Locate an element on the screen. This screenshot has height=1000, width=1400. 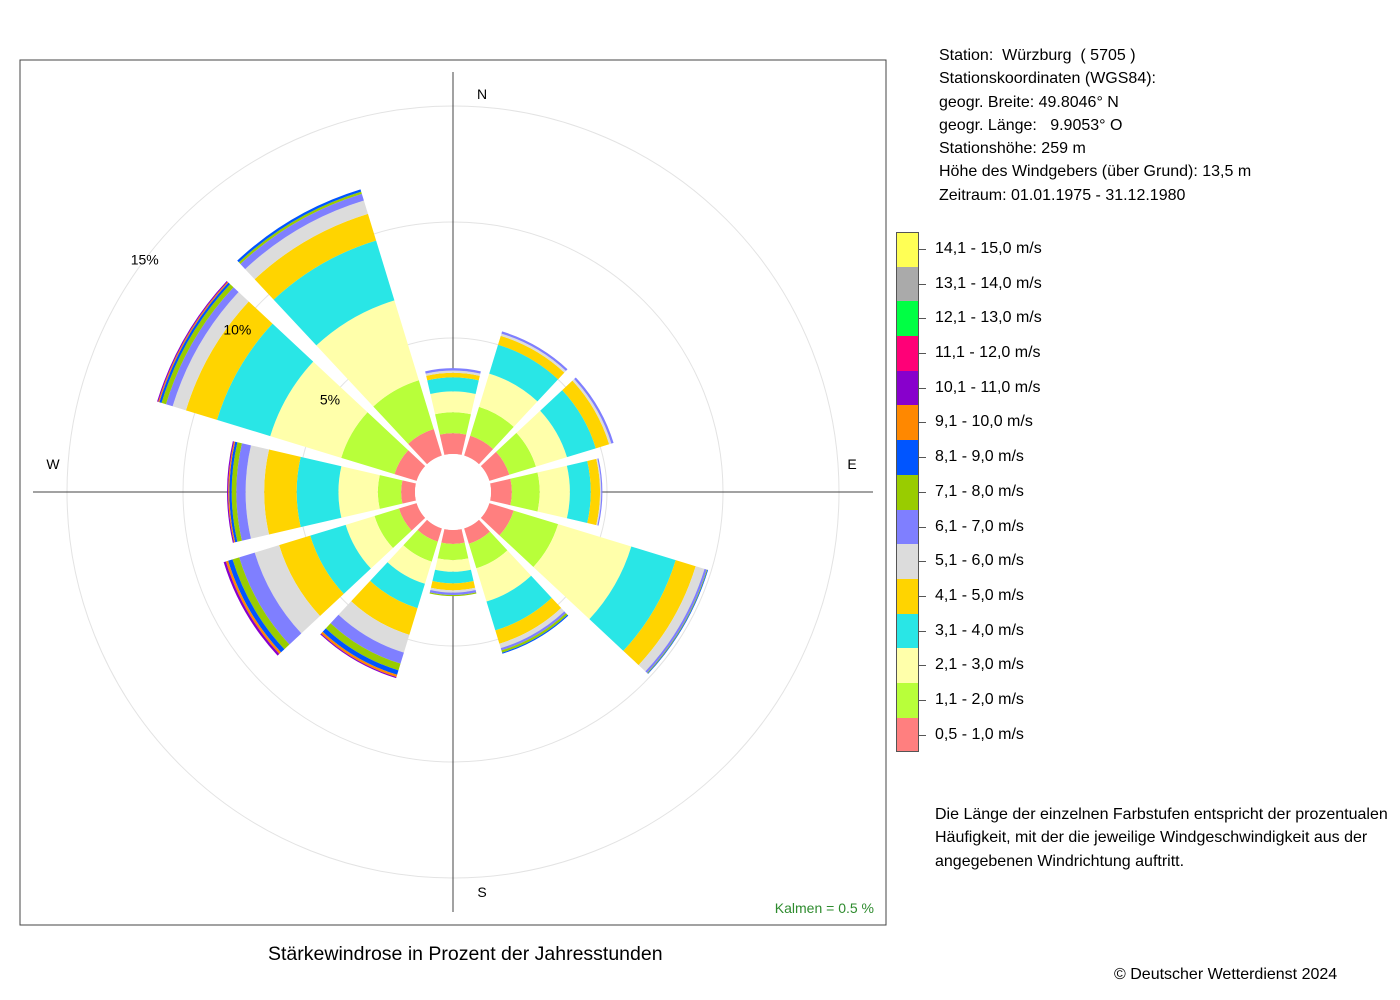
legend-label: 10,1 - 11,0 m/s is located at coordinates (988, 387).